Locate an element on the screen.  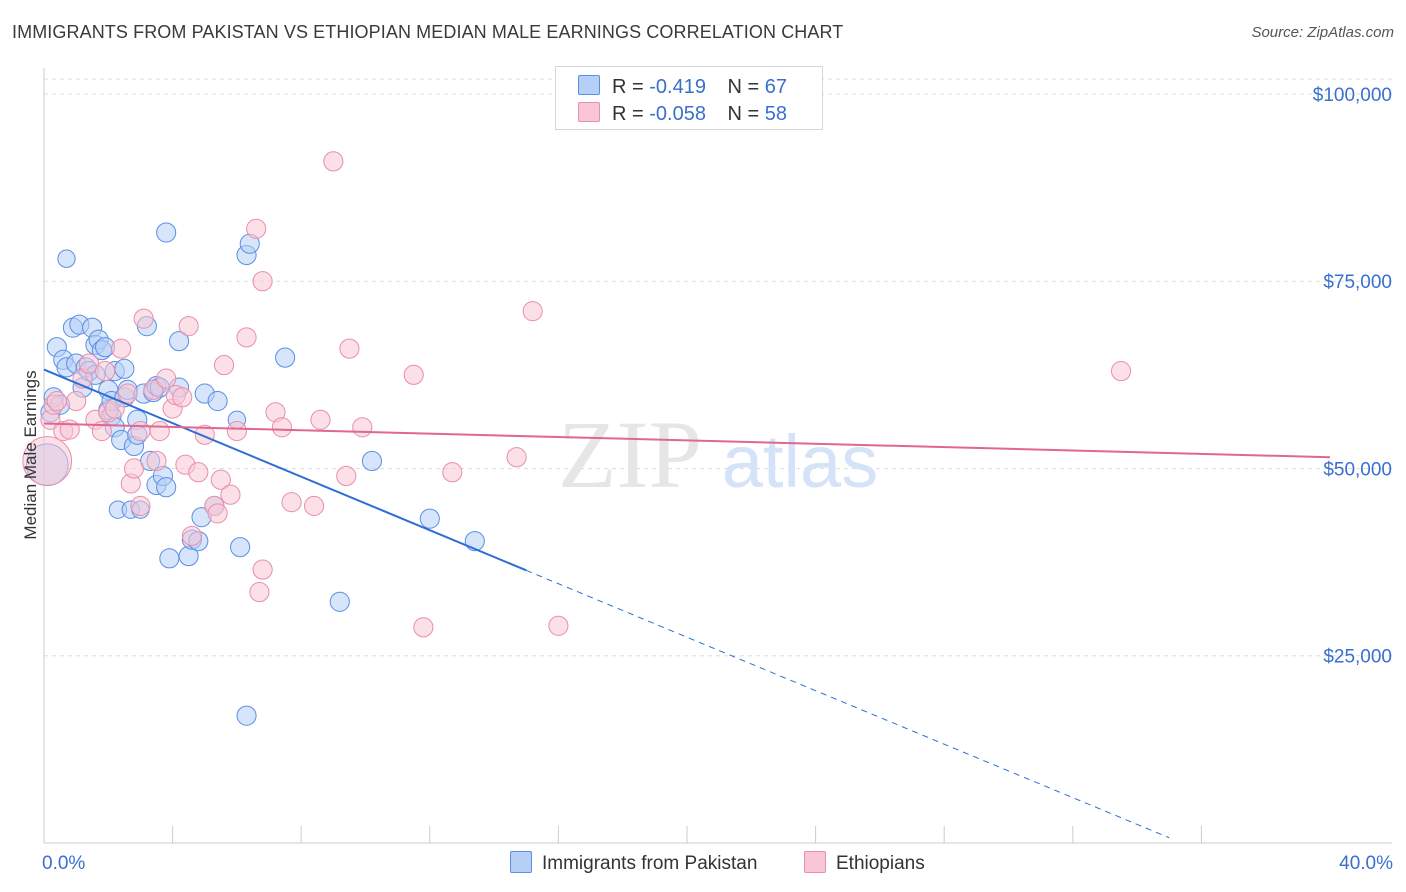
legend-r-value: -0.419 is located at coordinates (677, 87).